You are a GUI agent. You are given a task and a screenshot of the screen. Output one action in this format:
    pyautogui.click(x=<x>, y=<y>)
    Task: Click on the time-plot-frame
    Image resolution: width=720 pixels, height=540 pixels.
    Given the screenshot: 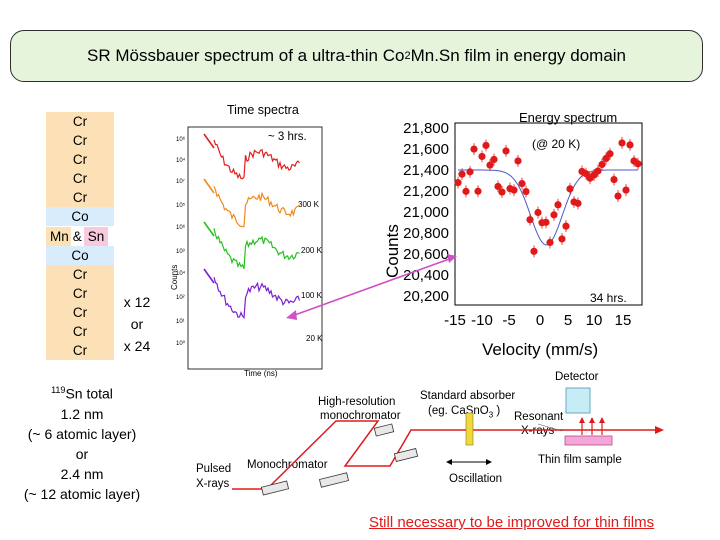 What is the action you would take?
    pyautogui.click(x=255, y=248)
    